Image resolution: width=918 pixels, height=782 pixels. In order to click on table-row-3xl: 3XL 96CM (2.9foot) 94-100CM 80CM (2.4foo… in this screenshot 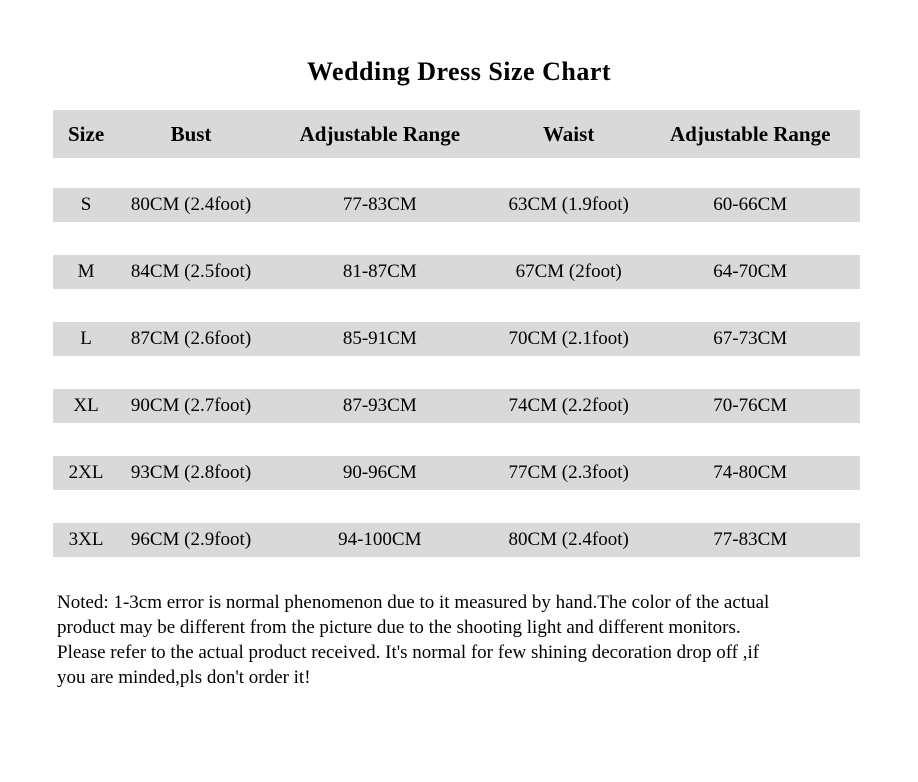, I will do `click(456, 540)`.